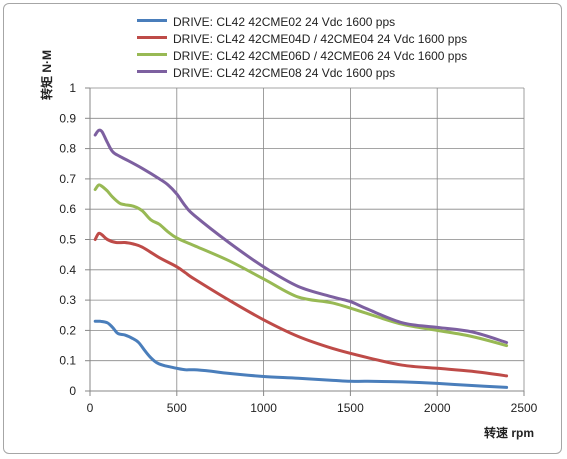 The image size is (567, 459). What do you see at coordinates (67, 270) in the screenshot?
I see `y-tick-label: 0.4` at bounding box center [67, 270].